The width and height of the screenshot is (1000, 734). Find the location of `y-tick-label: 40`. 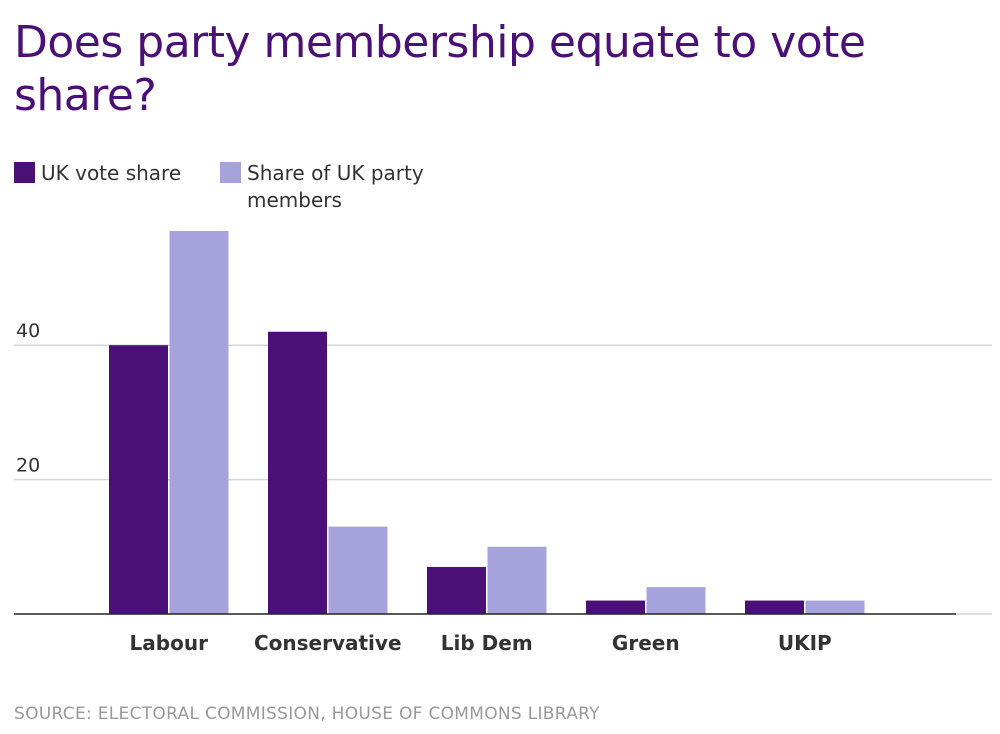

y-tick-label: 40 is located at coordinates (28, 331).